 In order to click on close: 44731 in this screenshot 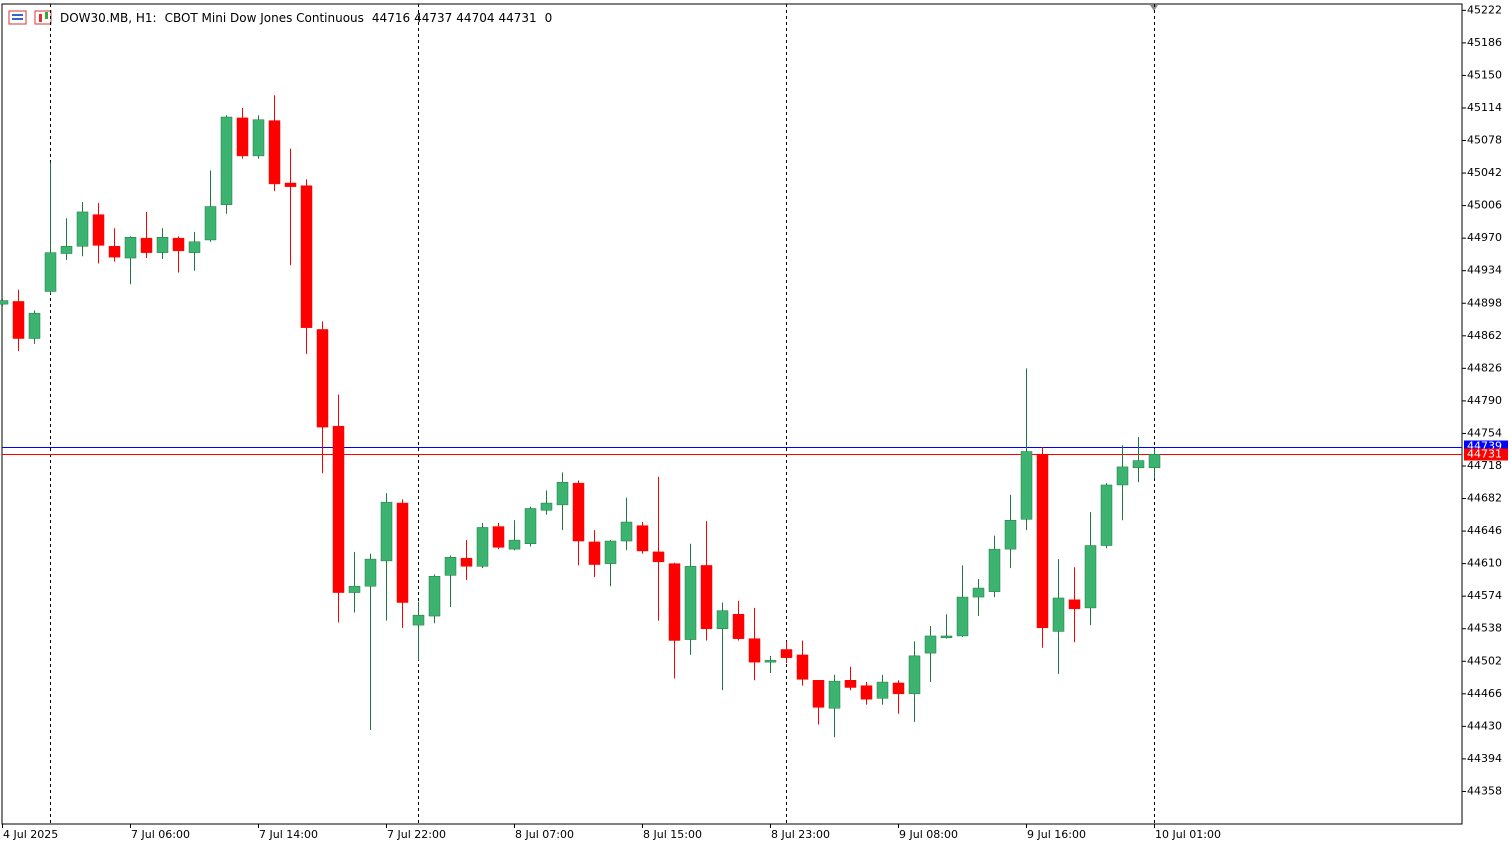, I will do `click(517, 18)`.